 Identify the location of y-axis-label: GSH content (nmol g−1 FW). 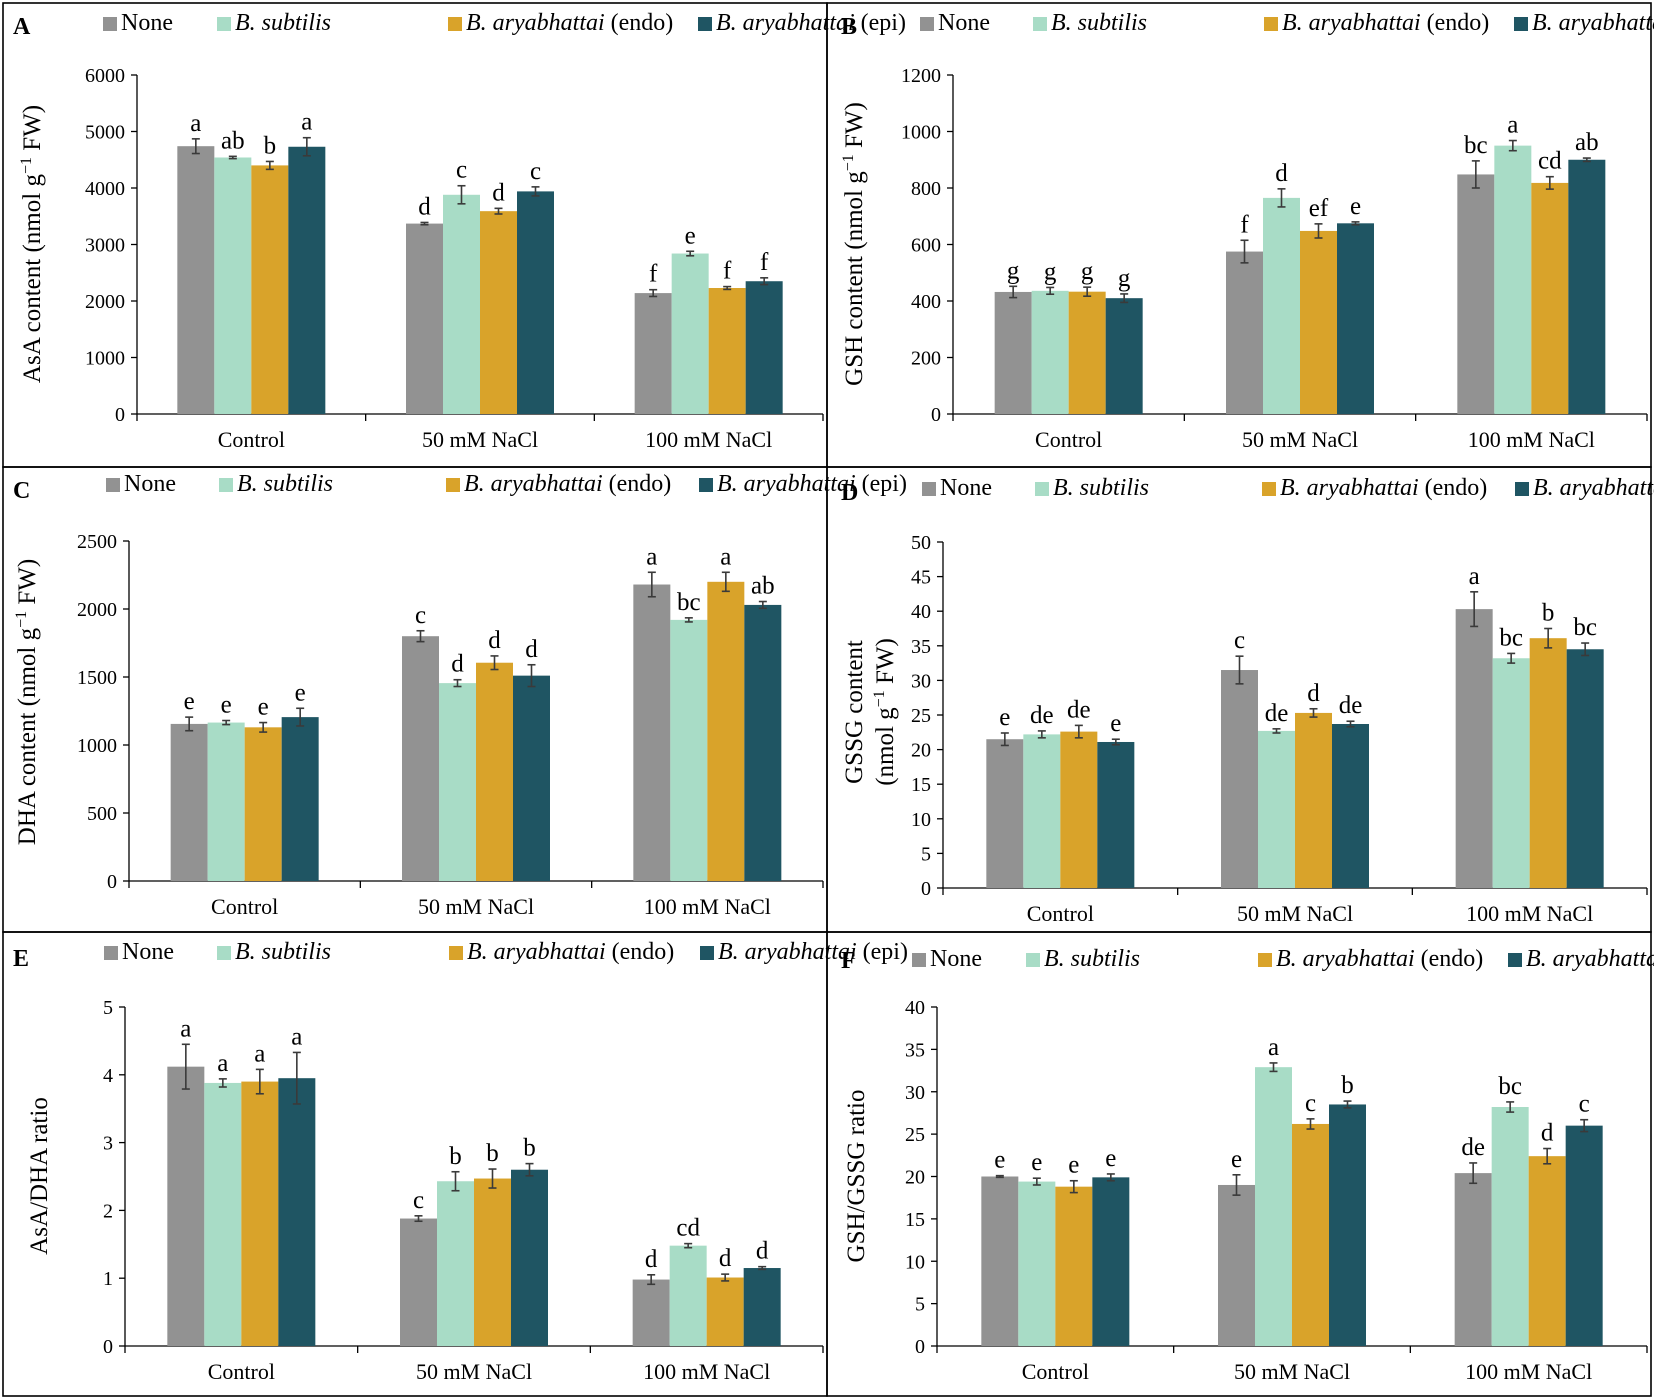
(854, 244).